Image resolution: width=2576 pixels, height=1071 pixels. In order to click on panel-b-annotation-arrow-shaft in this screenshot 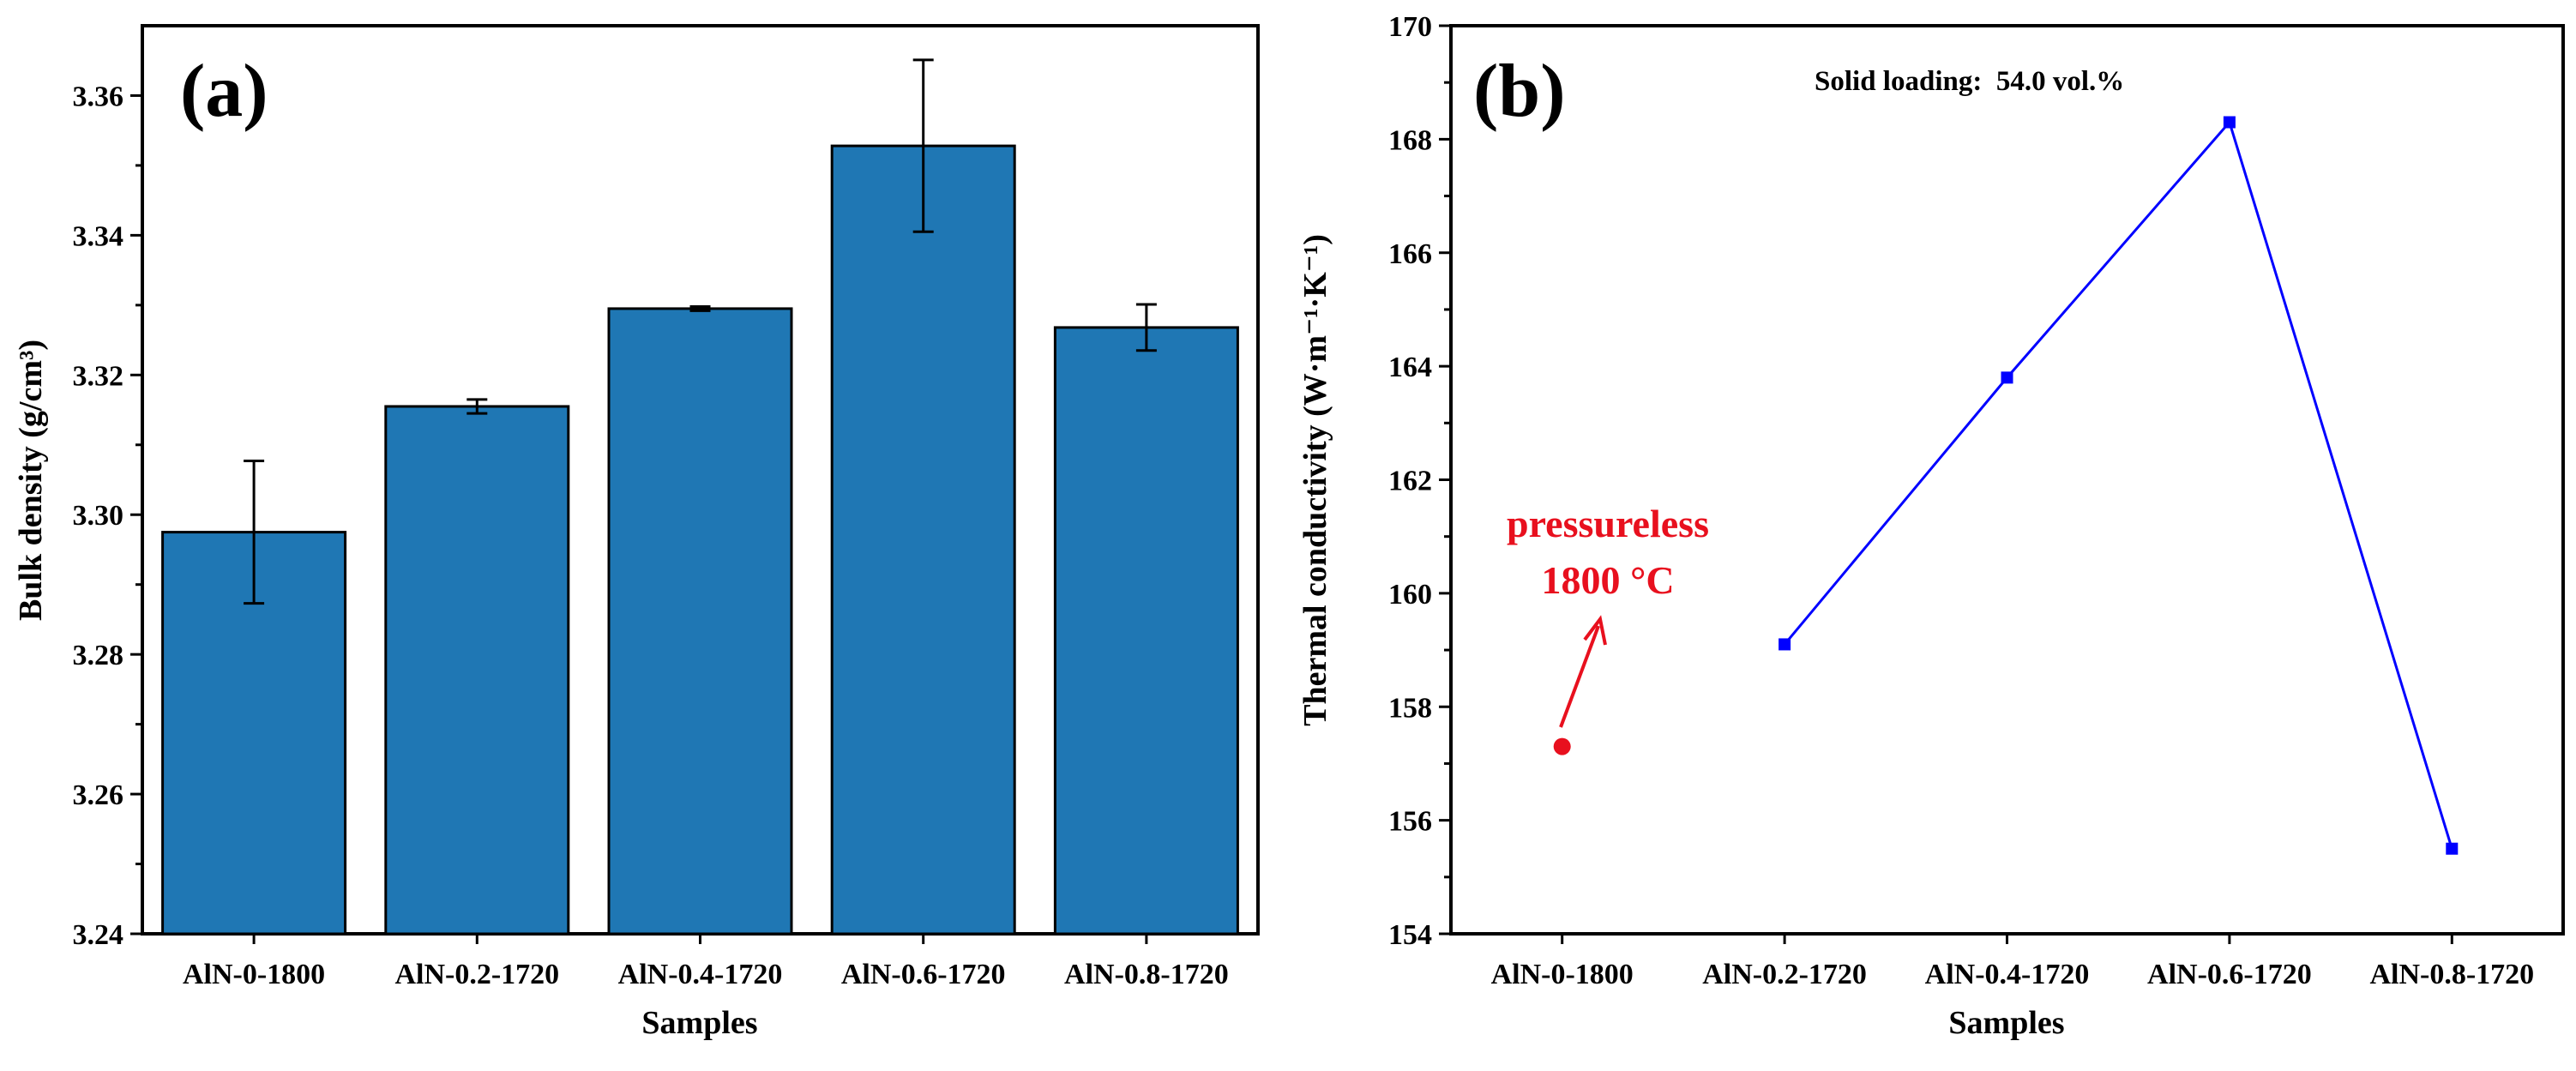, I will do `click(1579, 676)`.